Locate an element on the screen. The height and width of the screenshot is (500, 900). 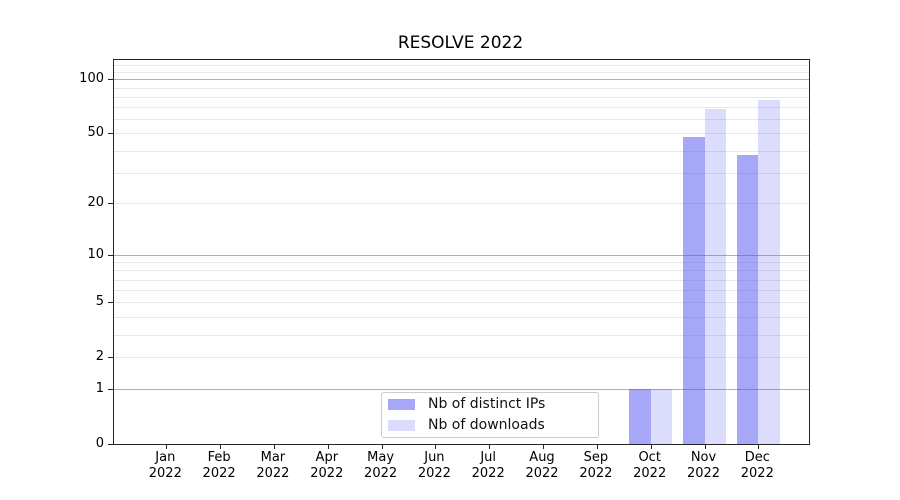
x-tick-label: Jun 2022 is located at coordinates (434, 465).